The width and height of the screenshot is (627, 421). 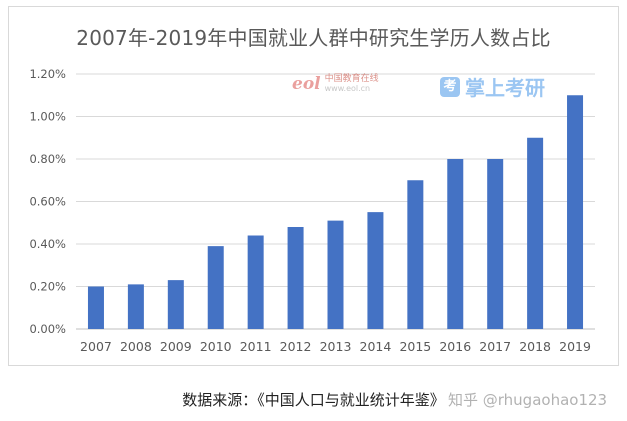 What do you see at coordinates (415, 254) in the screenshot?
I see `bar-2015` at bounding box center [415, 254].